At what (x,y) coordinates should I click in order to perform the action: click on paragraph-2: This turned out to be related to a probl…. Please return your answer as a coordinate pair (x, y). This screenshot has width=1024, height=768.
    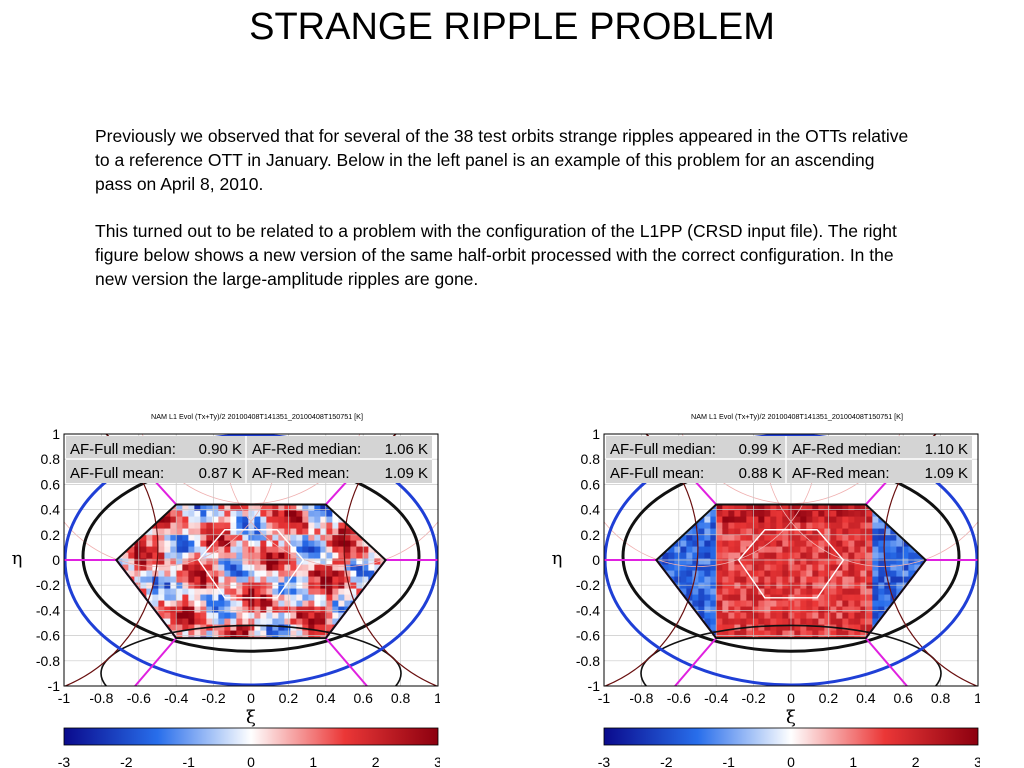
    Looking at the image, I should click on (496, 255).